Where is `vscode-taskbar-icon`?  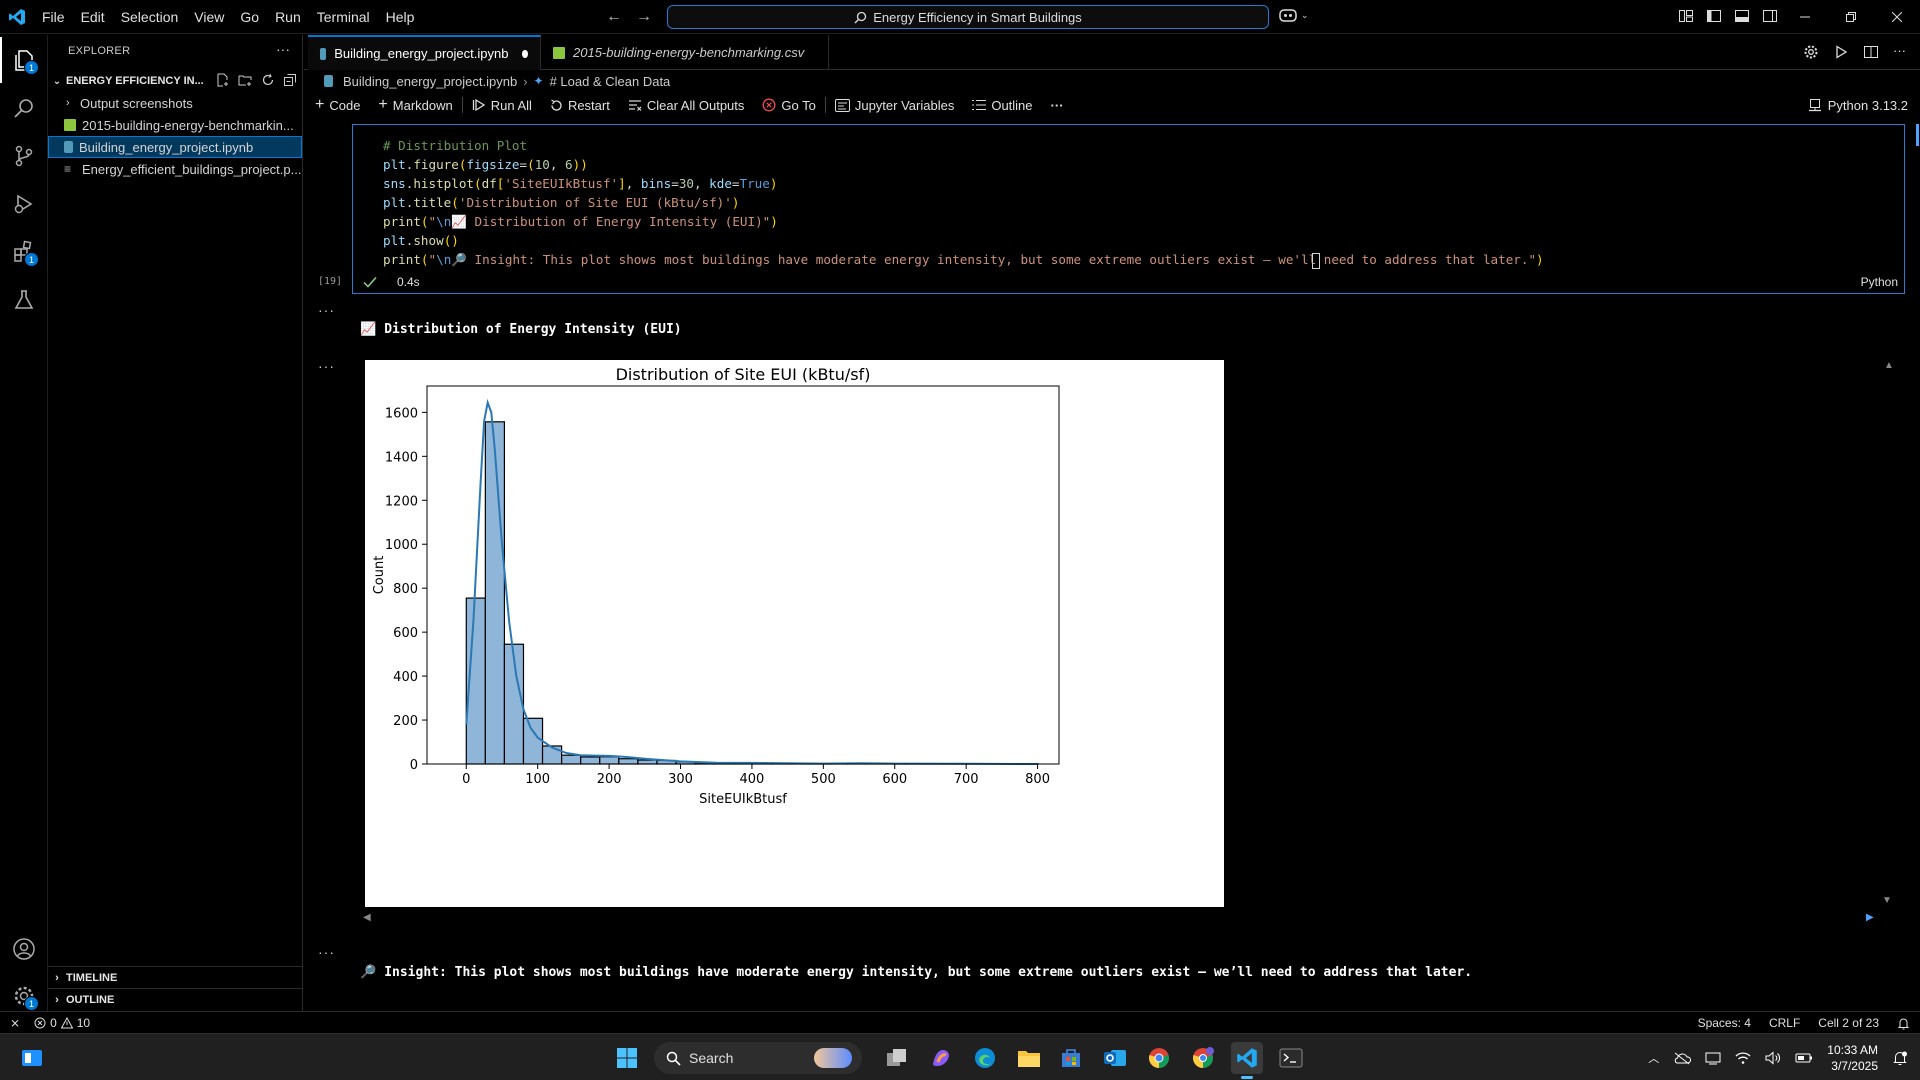
vscode-taskbar-icon is located at coordinates (1247, 1060).